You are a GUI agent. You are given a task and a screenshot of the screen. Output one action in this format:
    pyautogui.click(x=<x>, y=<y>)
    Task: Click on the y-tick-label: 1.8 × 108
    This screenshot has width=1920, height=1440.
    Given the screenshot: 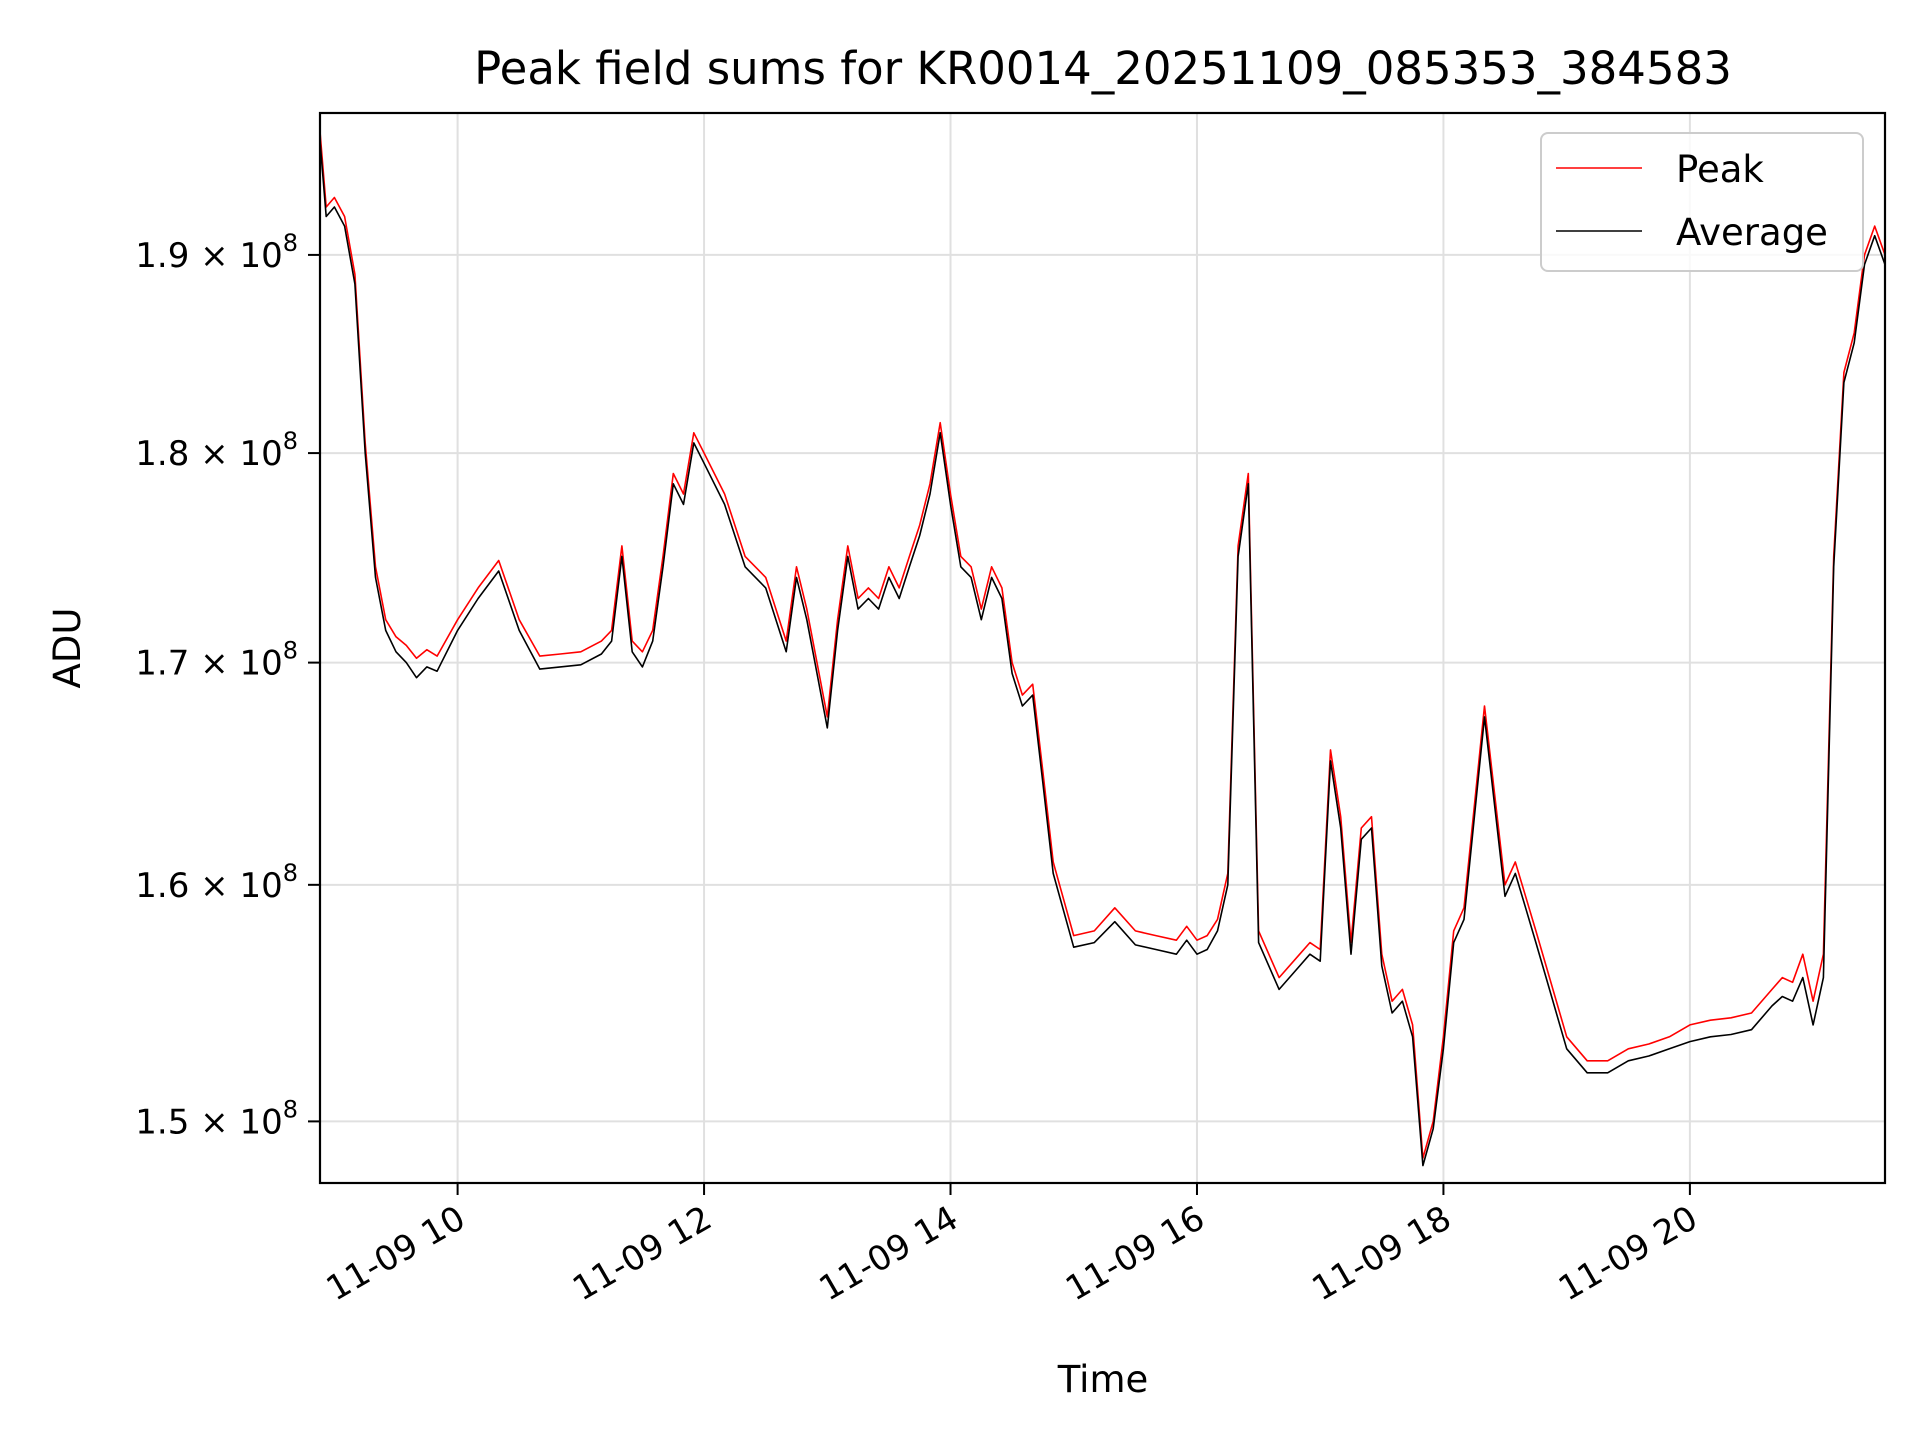 What is the action you would take?
    pyautogui.click(x=216, y=450)
    